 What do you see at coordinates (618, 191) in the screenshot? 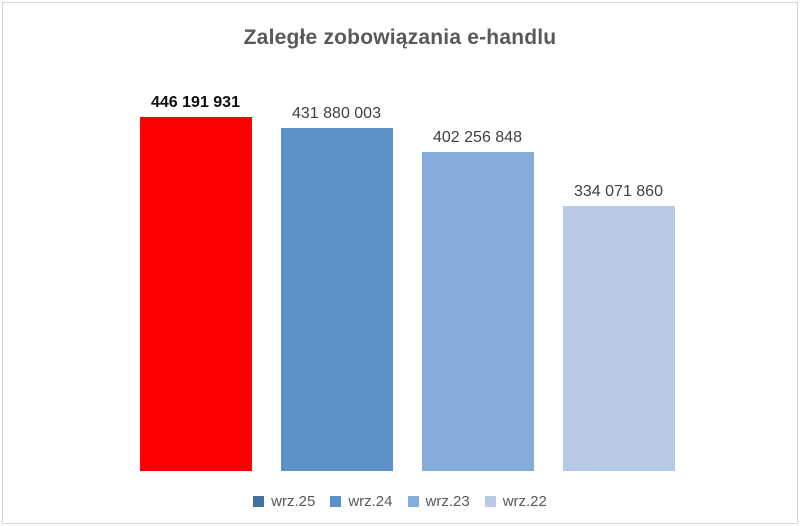
I see `bar-value-label: 334 071 860` at bounding box center [618, 191].